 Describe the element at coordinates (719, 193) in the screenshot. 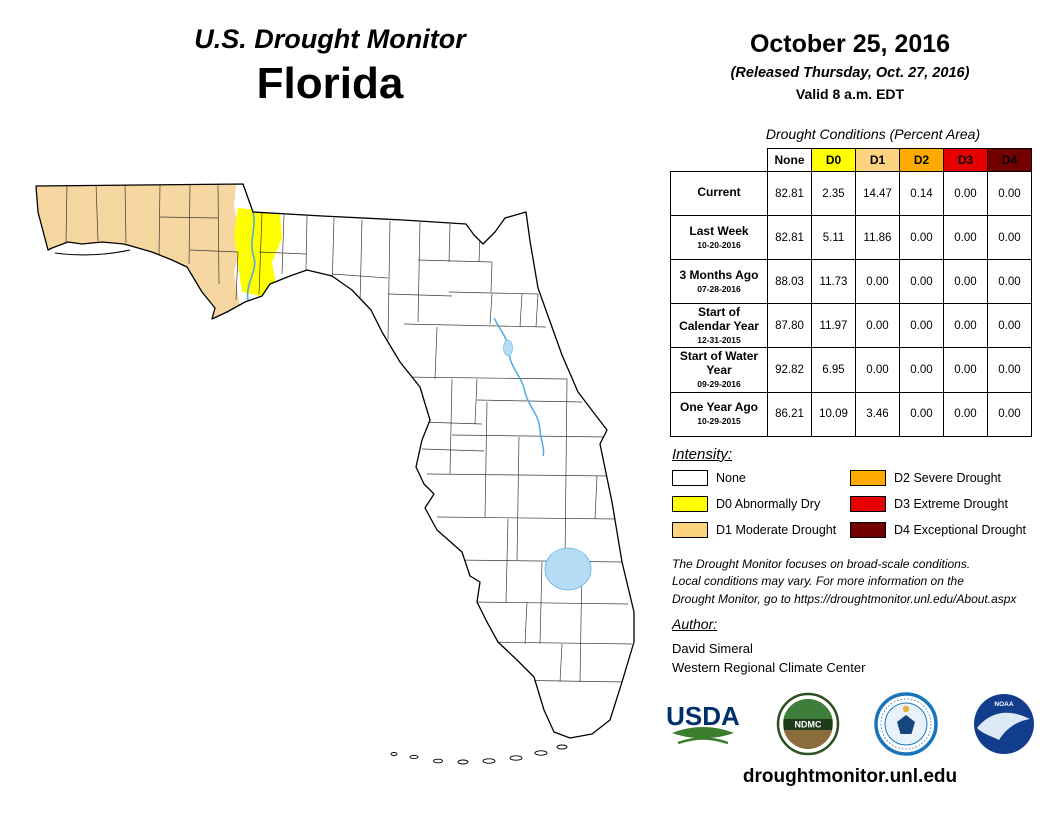

I see `row-label: Current` at that location.